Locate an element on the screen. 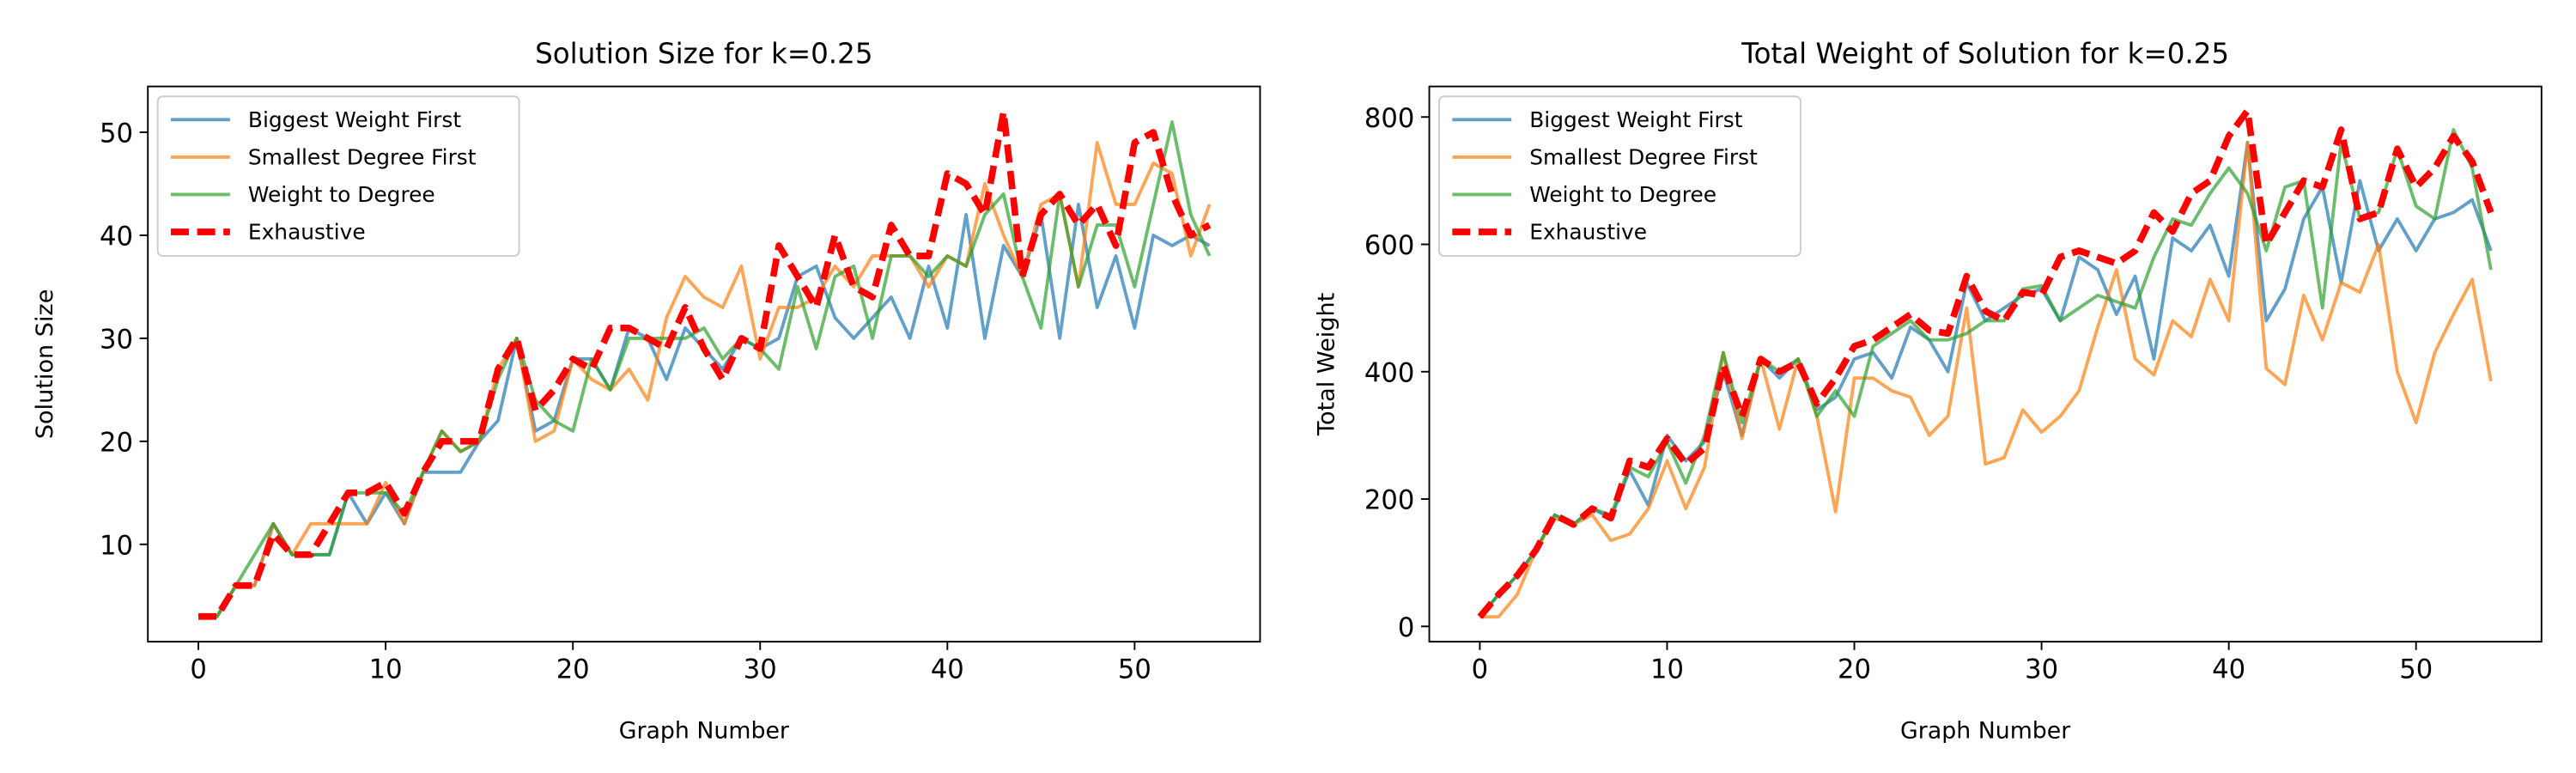 The height and width of the screenshot is (773, 2576). chart-title: Total Weight of Solution for k=0.25 is located at coordinates (1985, 53).